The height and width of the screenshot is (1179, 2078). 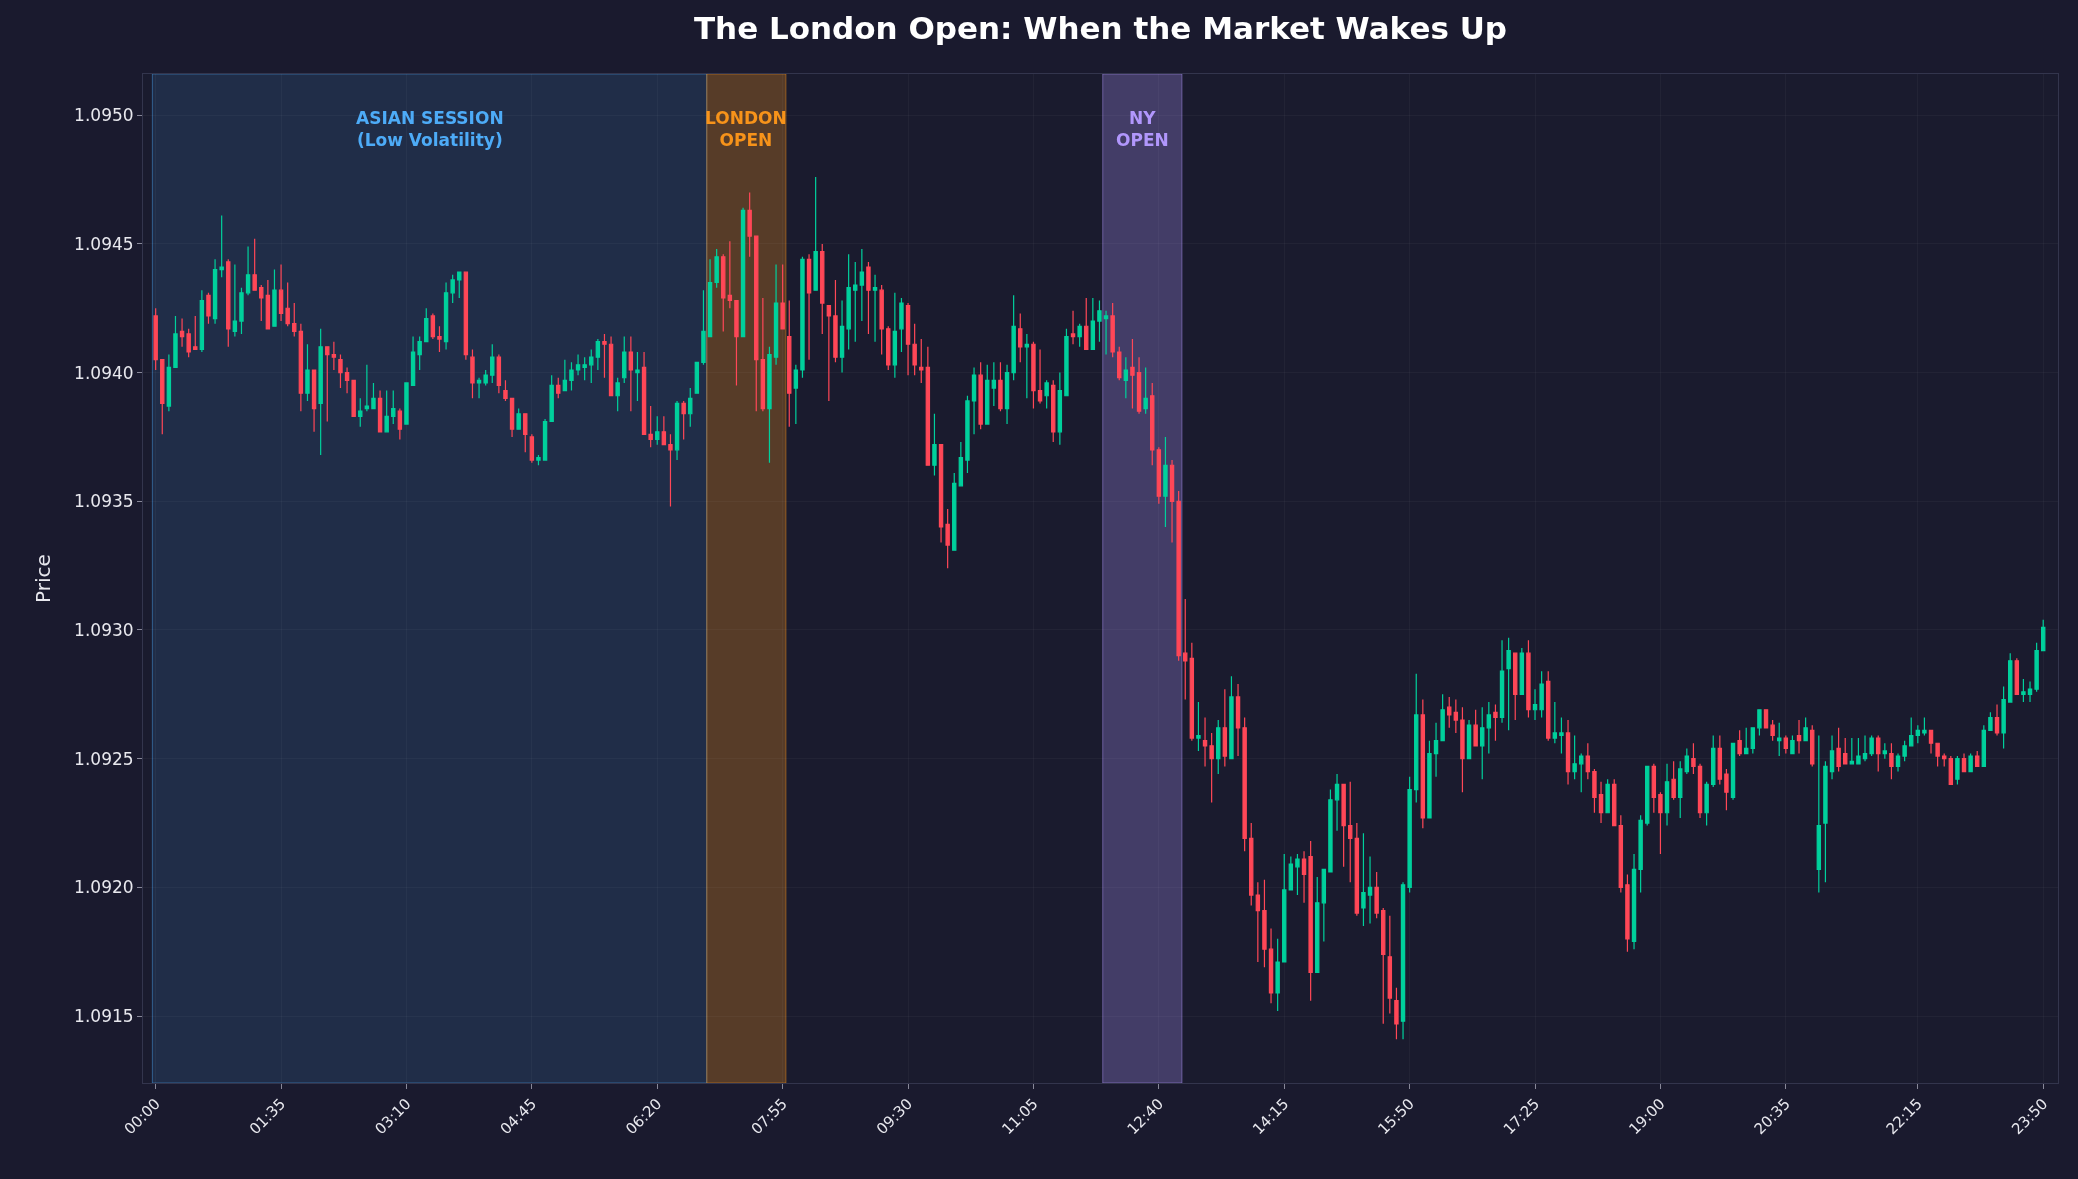 What do you see at coordinates (104, 1016) in the screenshot?
I see `y-tick-label: 1.0915` at bounding box center [104, 1016].